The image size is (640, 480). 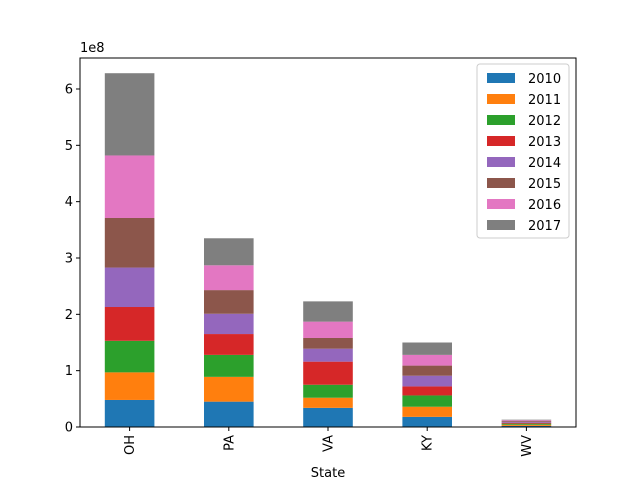 I want to click on bar-va-2013, so click(x=328, y=373).